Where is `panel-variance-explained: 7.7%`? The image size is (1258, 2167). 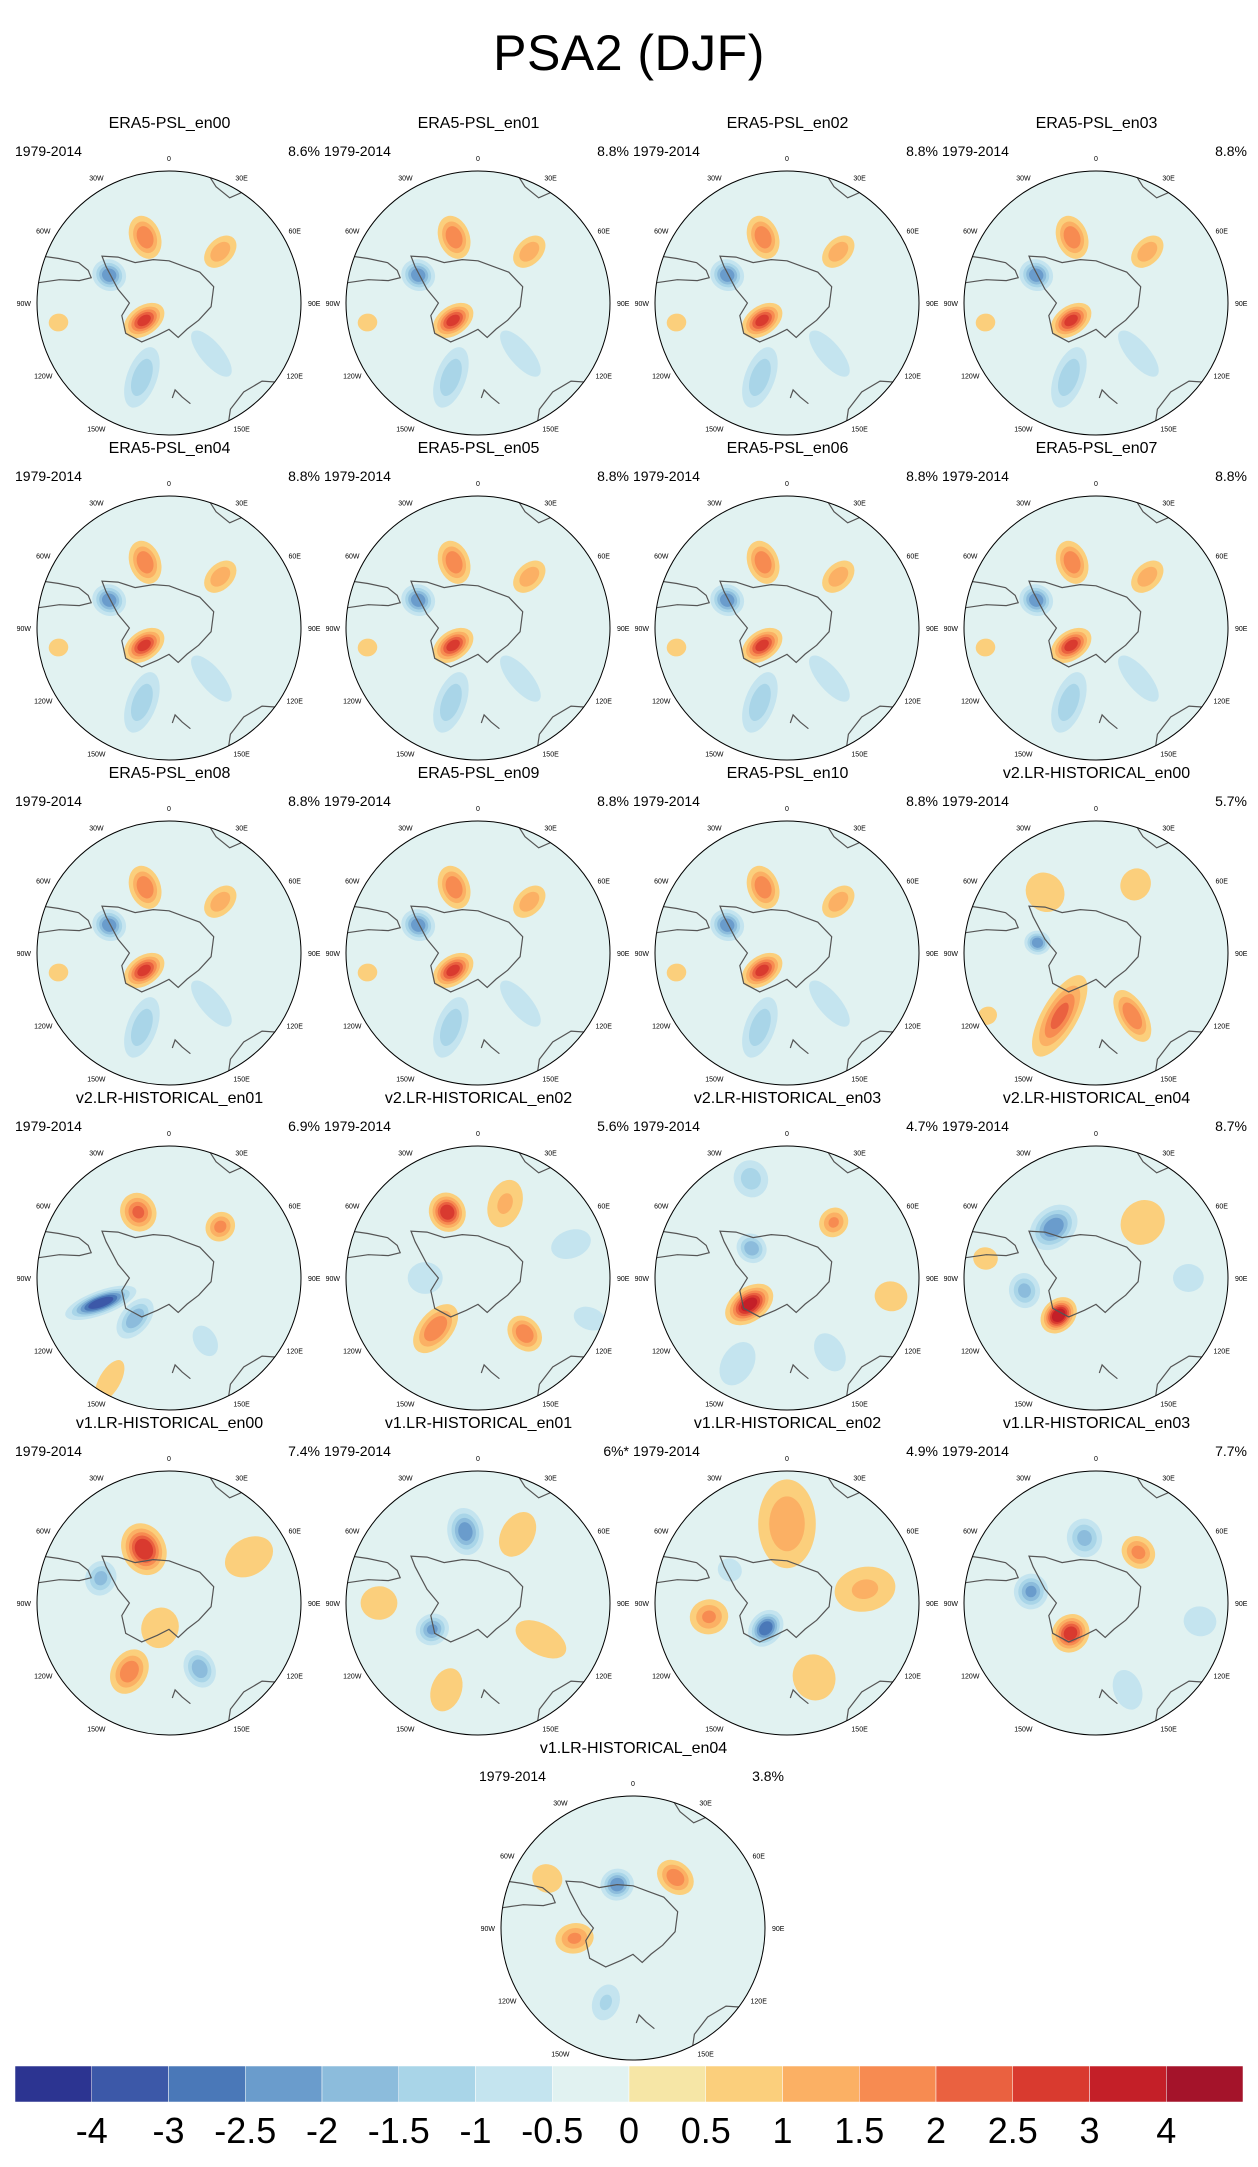 panel-variance-explained: 7.7% is located at coordinates (1231, 1451).